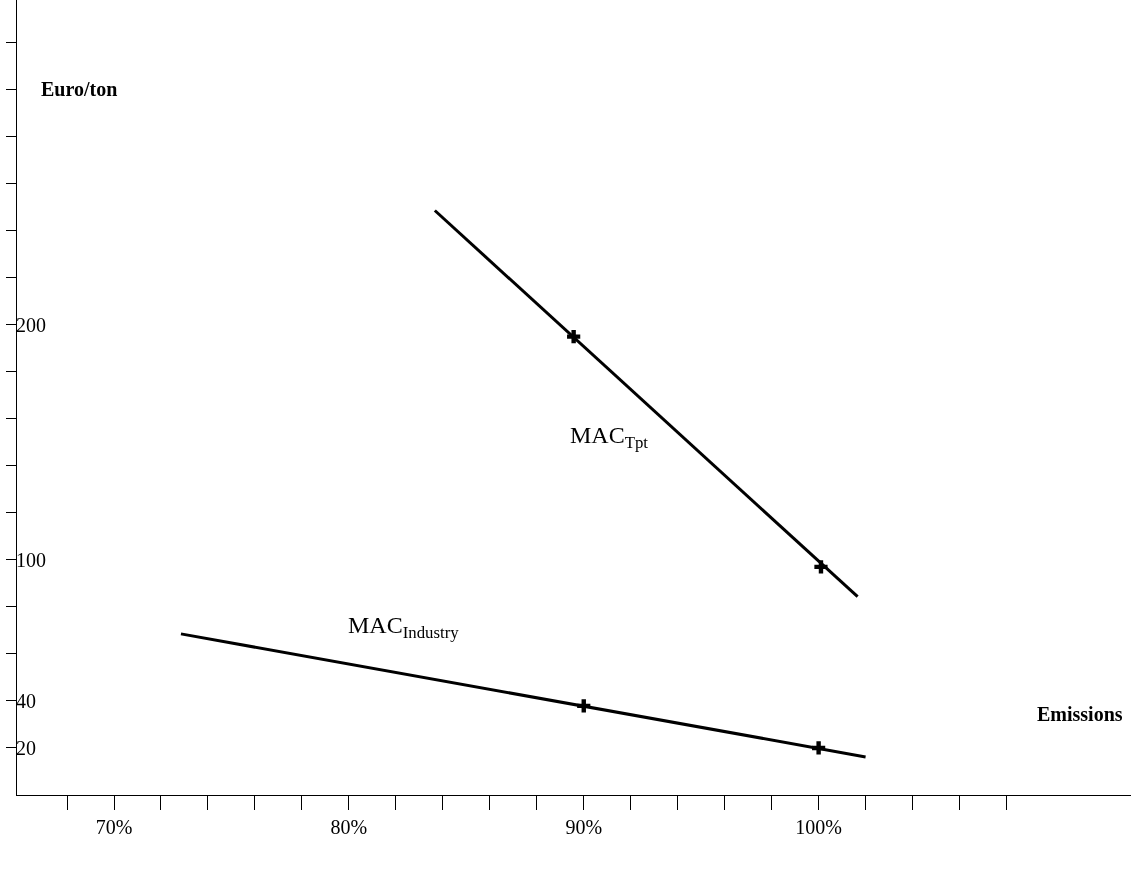 This screenshot has width=1131, height=869. I want to click on y-tick-label: 100, so click(31, 559).